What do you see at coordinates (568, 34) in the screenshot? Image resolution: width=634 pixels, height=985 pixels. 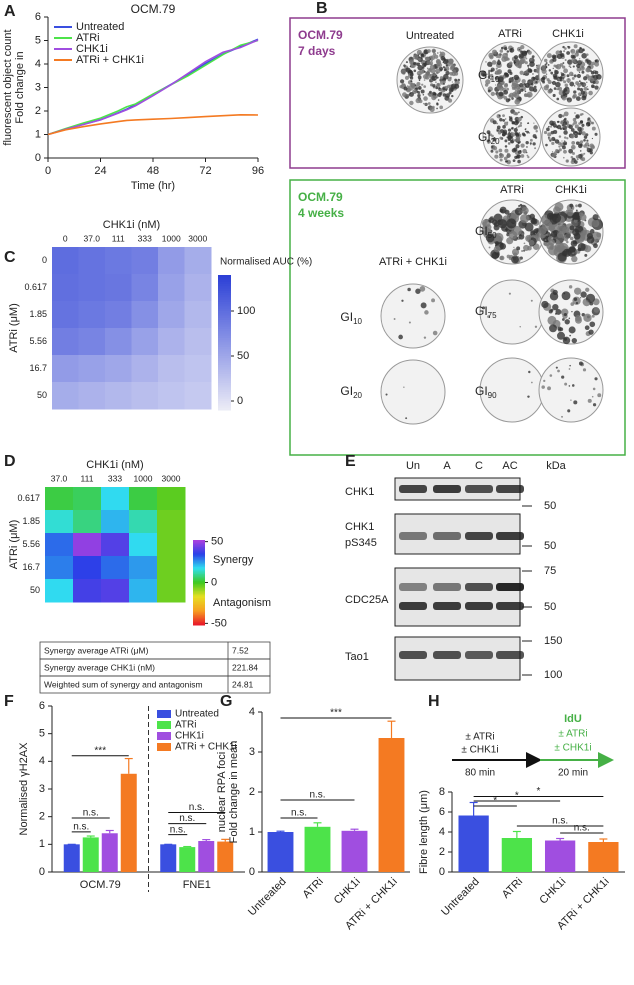 I see `column-label: CHK1i` at bounding box center [568, 34].